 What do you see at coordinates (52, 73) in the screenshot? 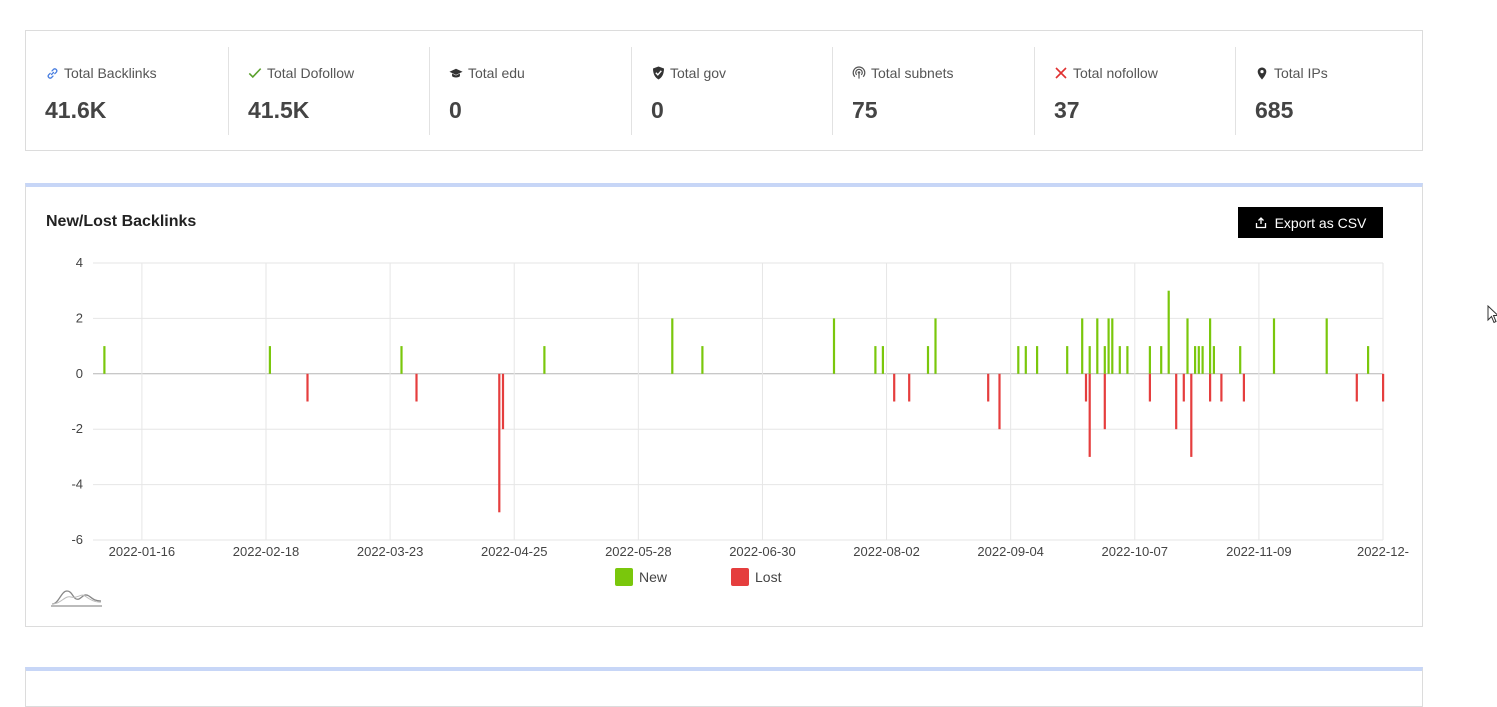
I see `link-icon` at bounding box center [52, 73].